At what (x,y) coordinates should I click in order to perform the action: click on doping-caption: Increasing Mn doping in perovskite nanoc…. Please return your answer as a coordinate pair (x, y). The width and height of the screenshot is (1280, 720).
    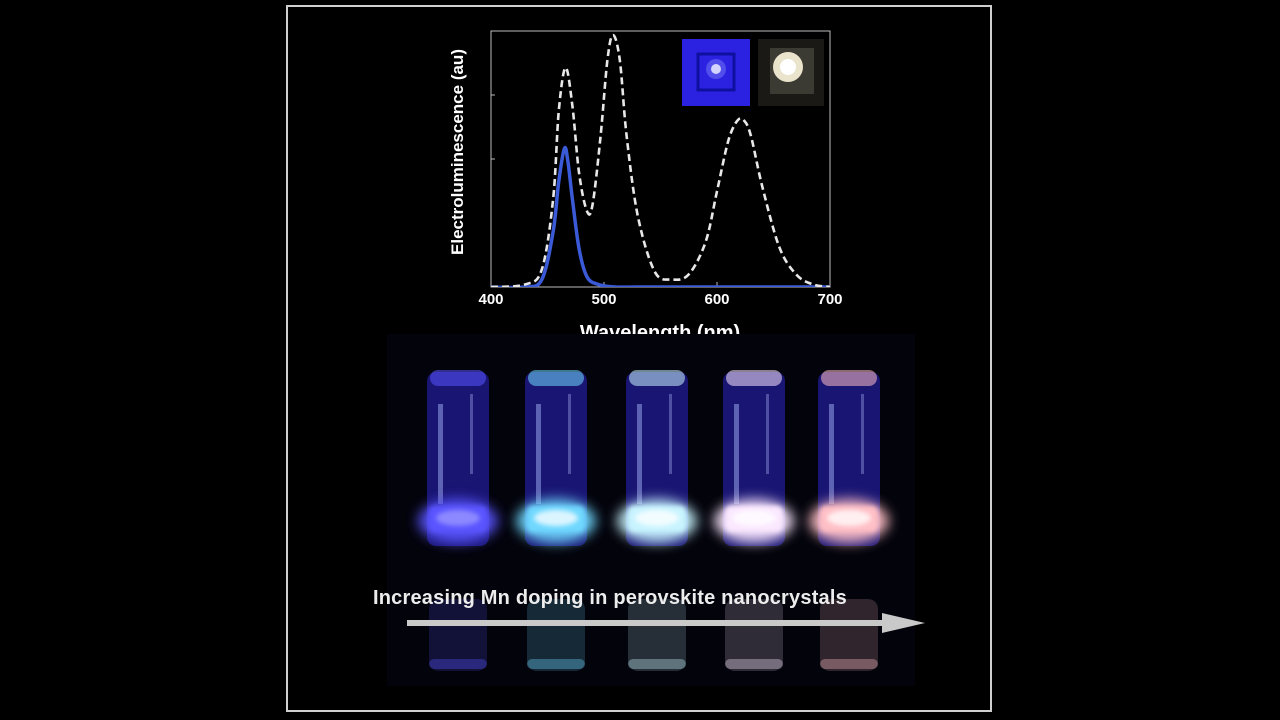
    Looking at the image, I should click on (610, 598).